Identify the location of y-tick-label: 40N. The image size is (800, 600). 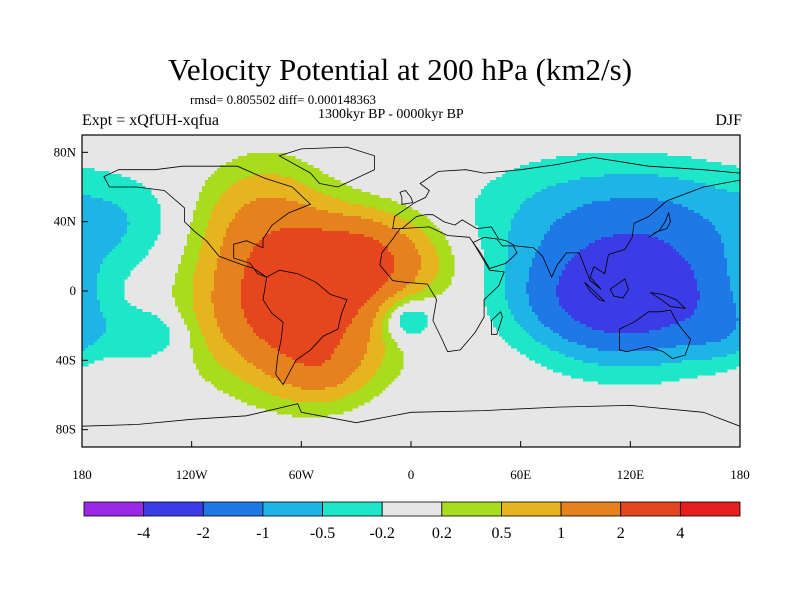
(65, 221).